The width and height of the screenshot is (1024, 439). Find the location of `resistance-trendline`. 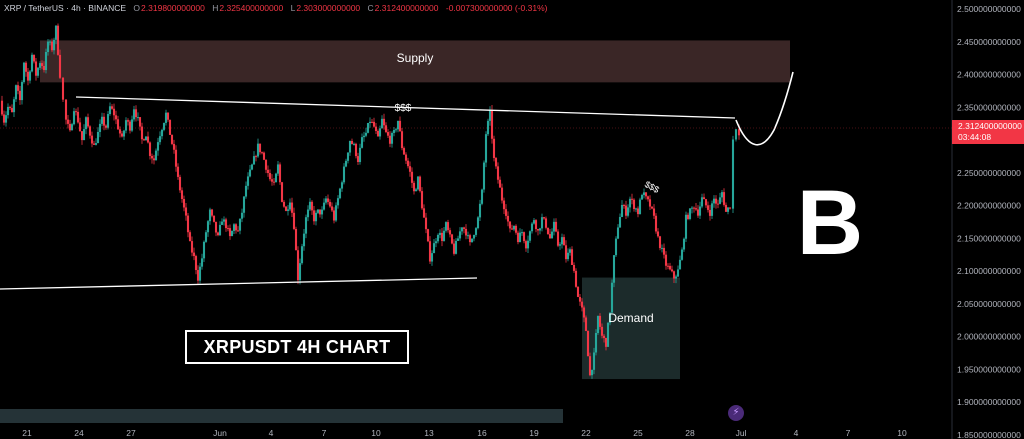

resistance-trendline is located at coordinates (405, 107).